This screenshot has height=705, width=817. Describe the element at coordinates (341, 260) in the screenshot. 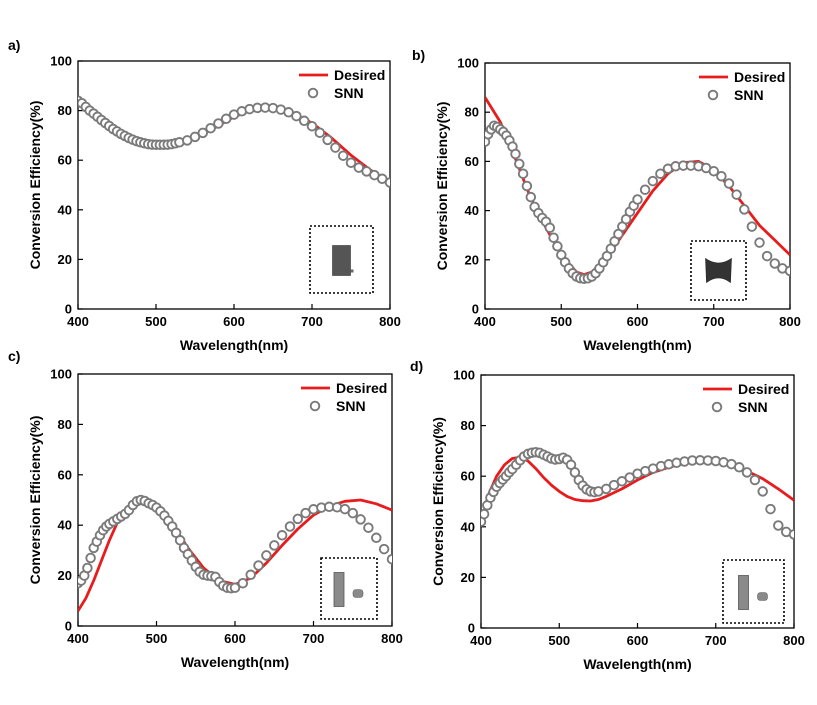

I see `inset-rectangle-shape` at that location.